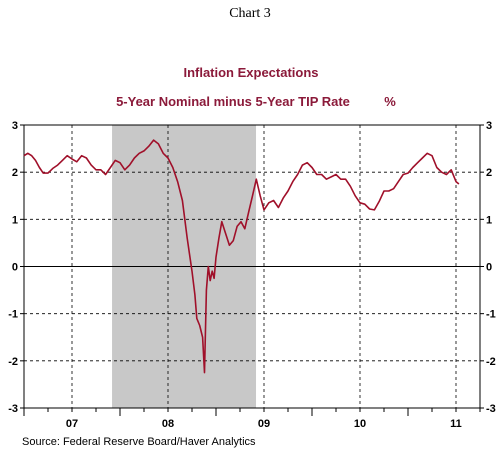 The height and width of the screenshot is (454, 504). Describe the element at coordinates (491, 315) in the screenshot. I see `y-tick-label-right: -1` at that location.